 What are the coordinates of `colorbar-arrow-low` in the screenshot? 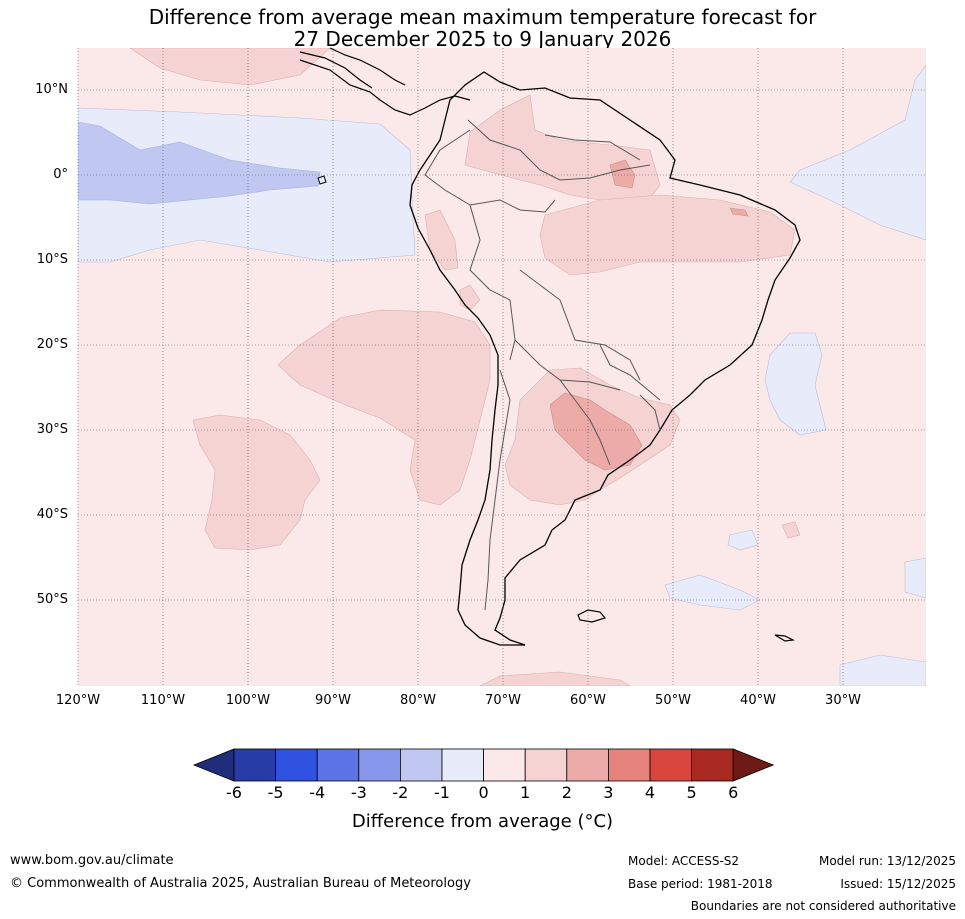 It's located at (213, 765).